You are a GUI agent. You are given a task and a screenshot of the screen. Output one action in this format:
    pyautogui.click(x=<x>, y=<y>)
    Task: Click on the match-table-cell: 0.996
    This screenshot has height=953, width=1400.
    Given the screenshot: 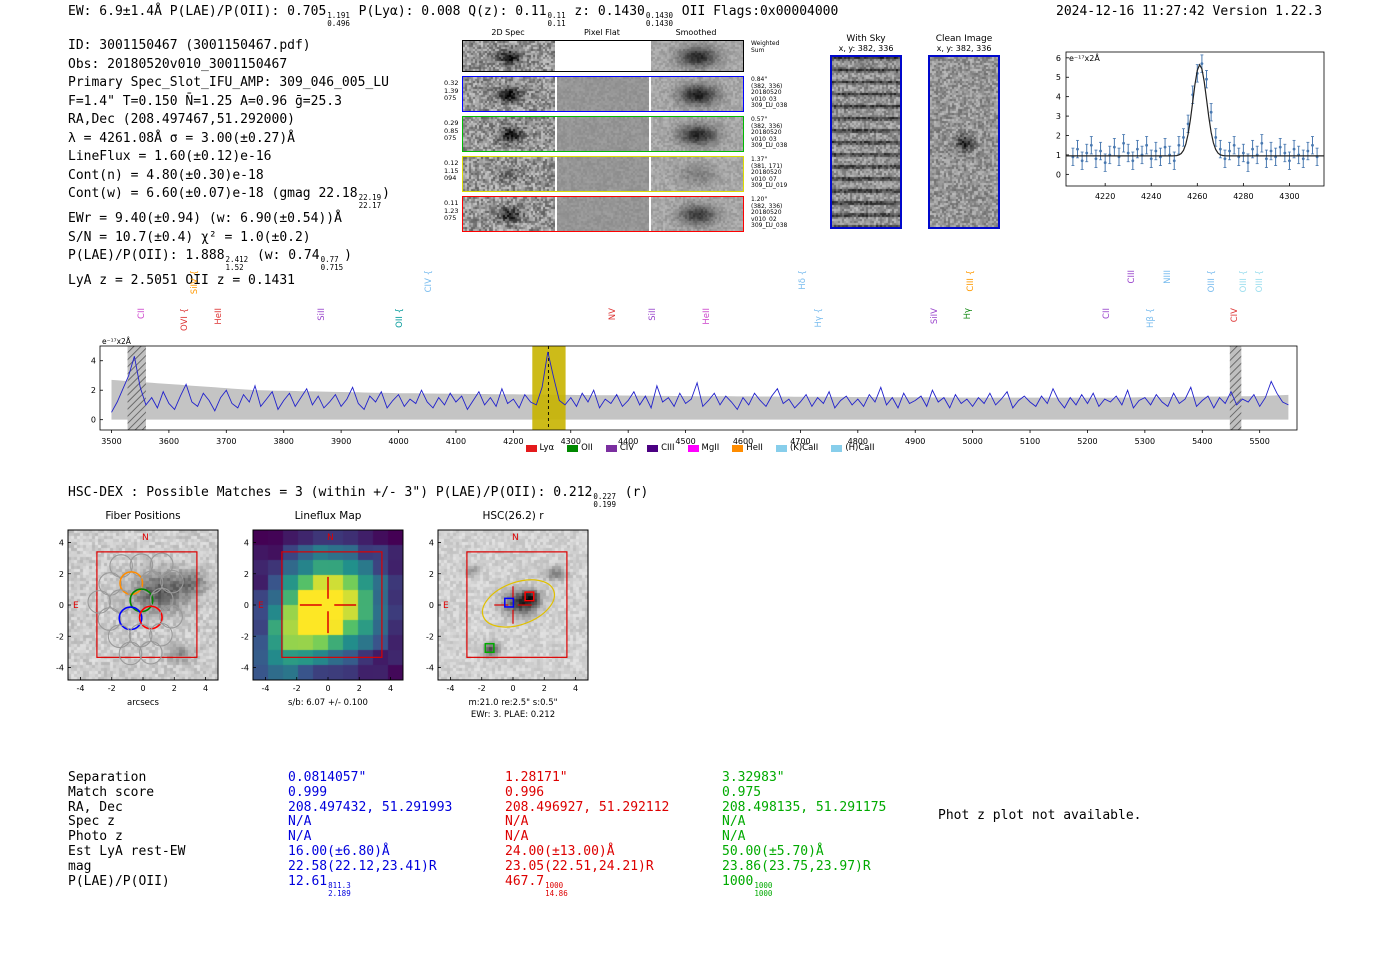 What is the action you would take?
    pyautogui.click(x=525, y=792)
    